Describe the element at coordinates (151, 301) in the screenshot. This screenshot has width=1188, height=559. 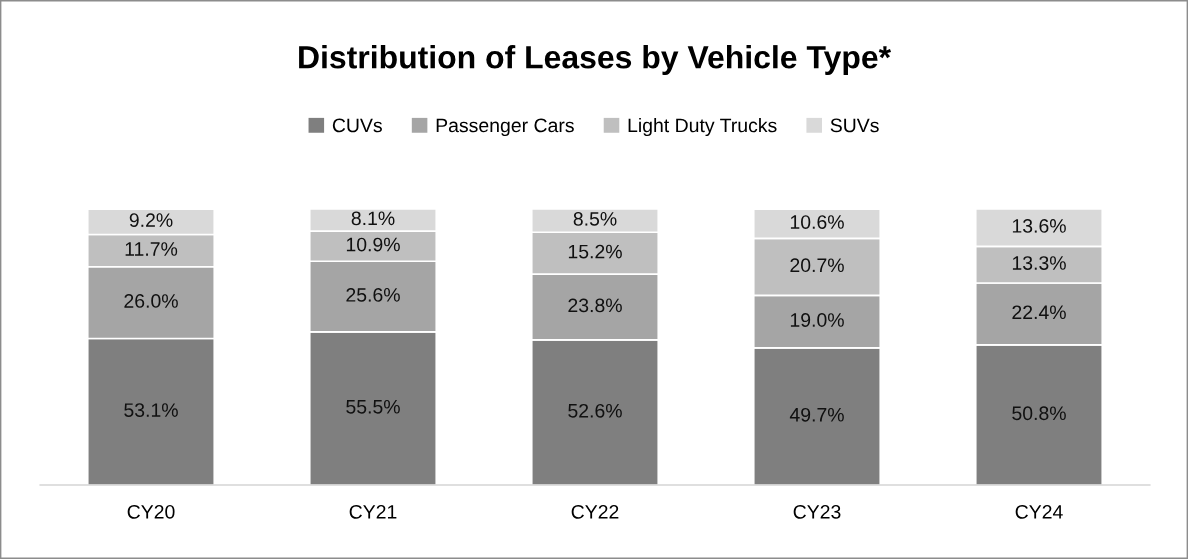
I see `data-label: 26.0%` at that location.